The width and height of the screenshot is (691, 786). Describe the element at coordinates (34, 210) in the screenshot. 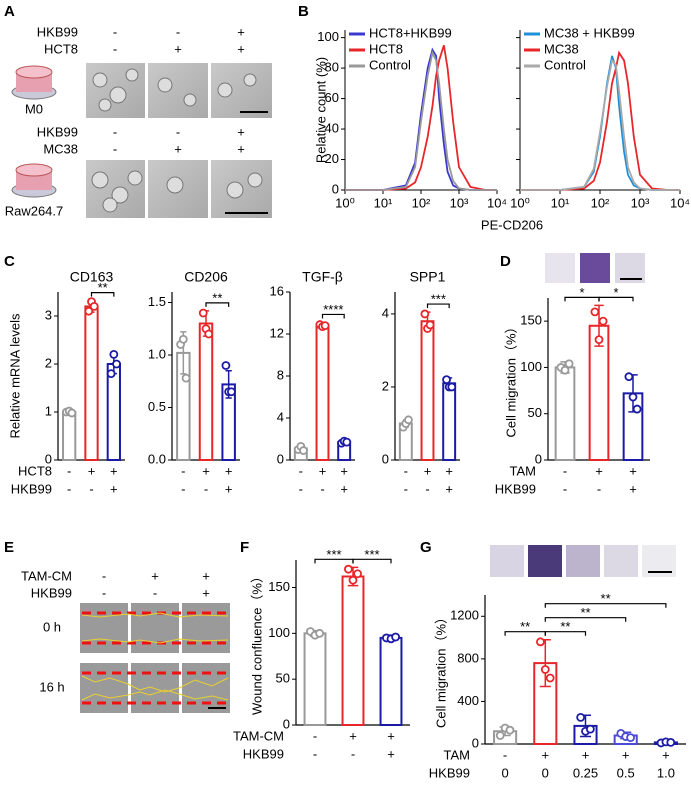

I see `cell-name: Raw264.7` at that location.